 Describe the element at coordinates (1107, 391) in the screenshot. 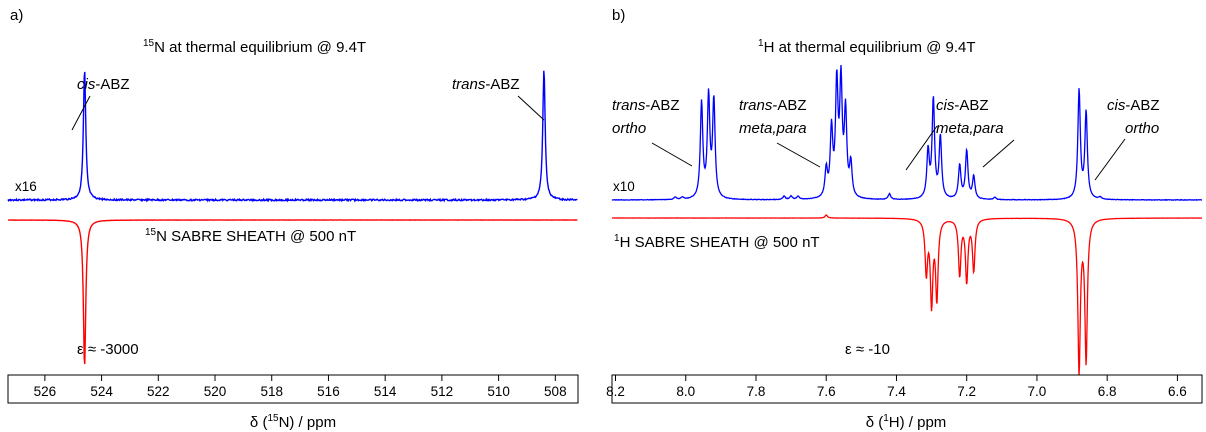

I see `x-tick-label: 6.8` at that location.